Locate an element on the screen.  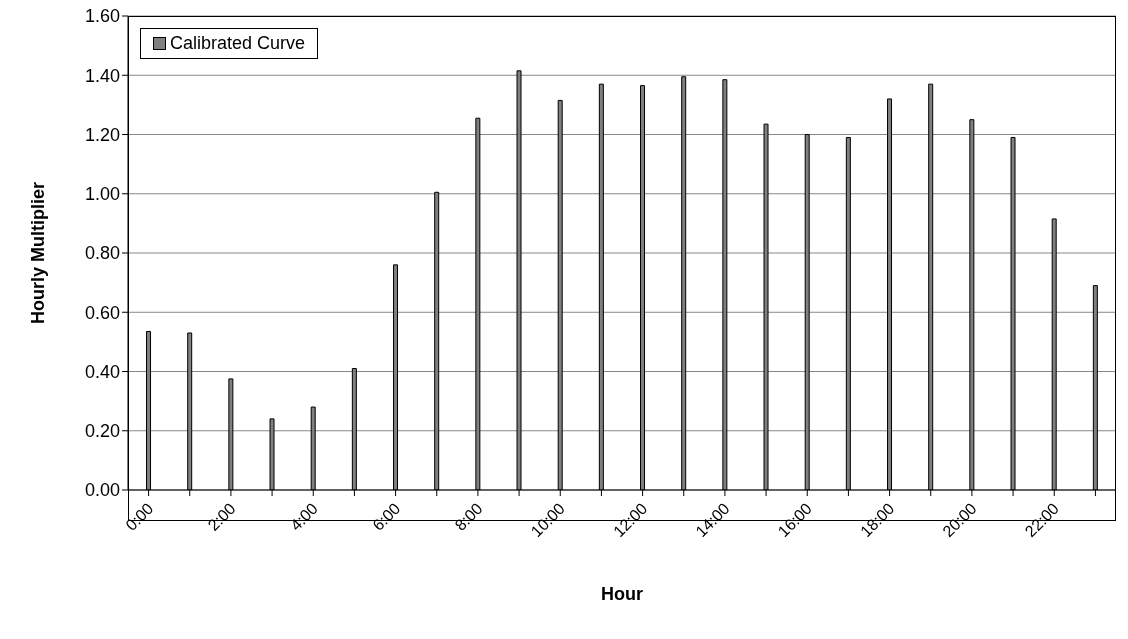
x-tick-label: 4:00 is located at coordinates (304, 516).